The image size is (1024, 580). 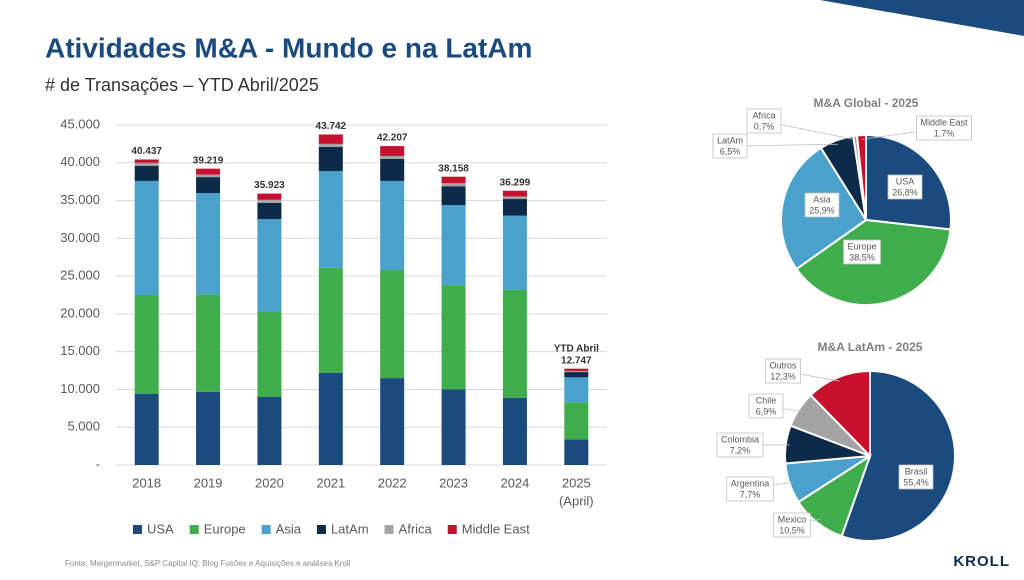 What do you see at coordinates (944, 133) in the screenshot?
I see `slice-value: 1,7%` at bounding box center [944, 133].